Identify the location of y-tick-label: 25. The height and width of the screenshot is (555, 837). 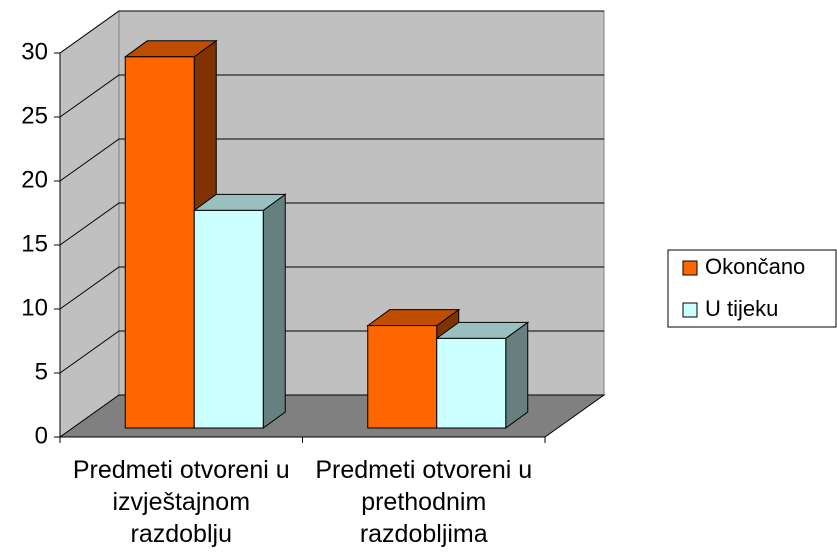
(34, 115).